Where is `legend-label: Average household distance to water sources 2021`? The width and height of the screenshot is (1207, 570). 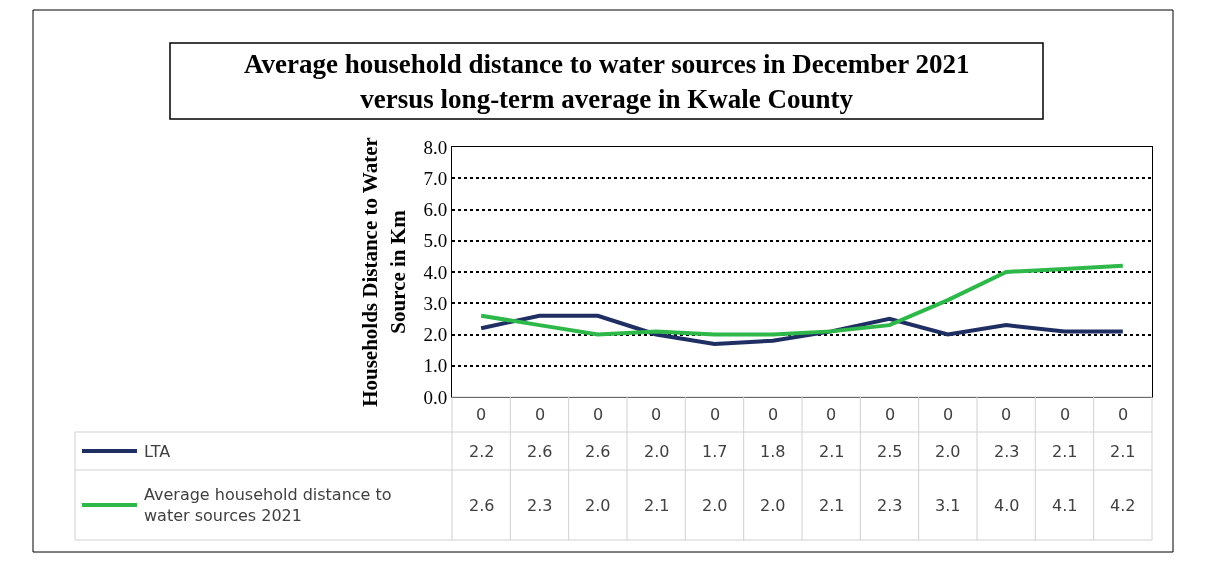 legend-label: Average household distance to water sources 2021 is located at coordinates (268, 505).